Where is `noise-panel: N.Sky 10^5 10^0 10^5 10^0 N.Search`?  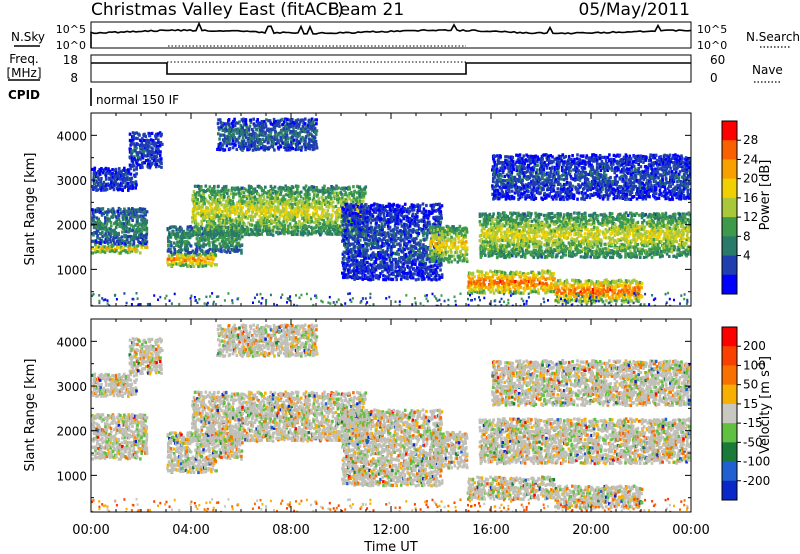
noise-panel: N.Sky 10^5 10^0 10^5 10^0 N.Search is located at coordinates (405, 36).